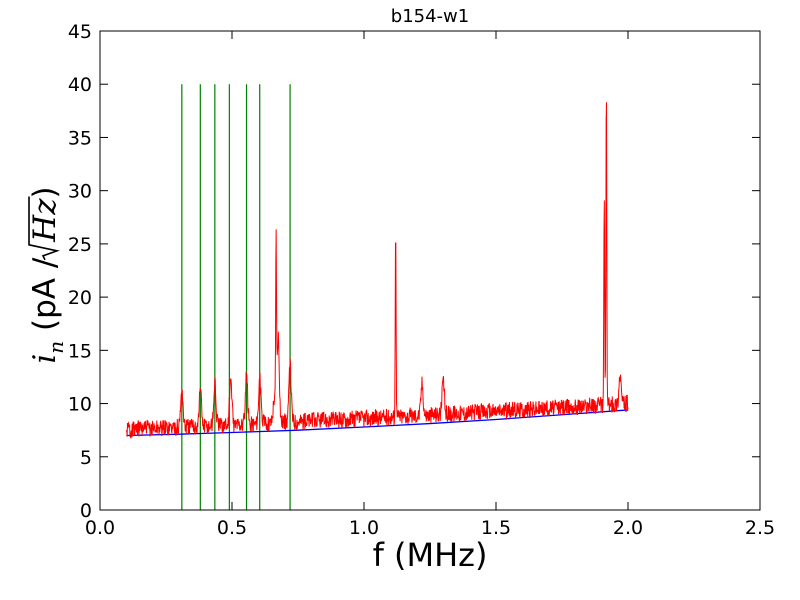 The image size is (800, 600). Describe the element at coordinates (80, 298) in the screenshot. I see `y-tick-label: 20` at that location.